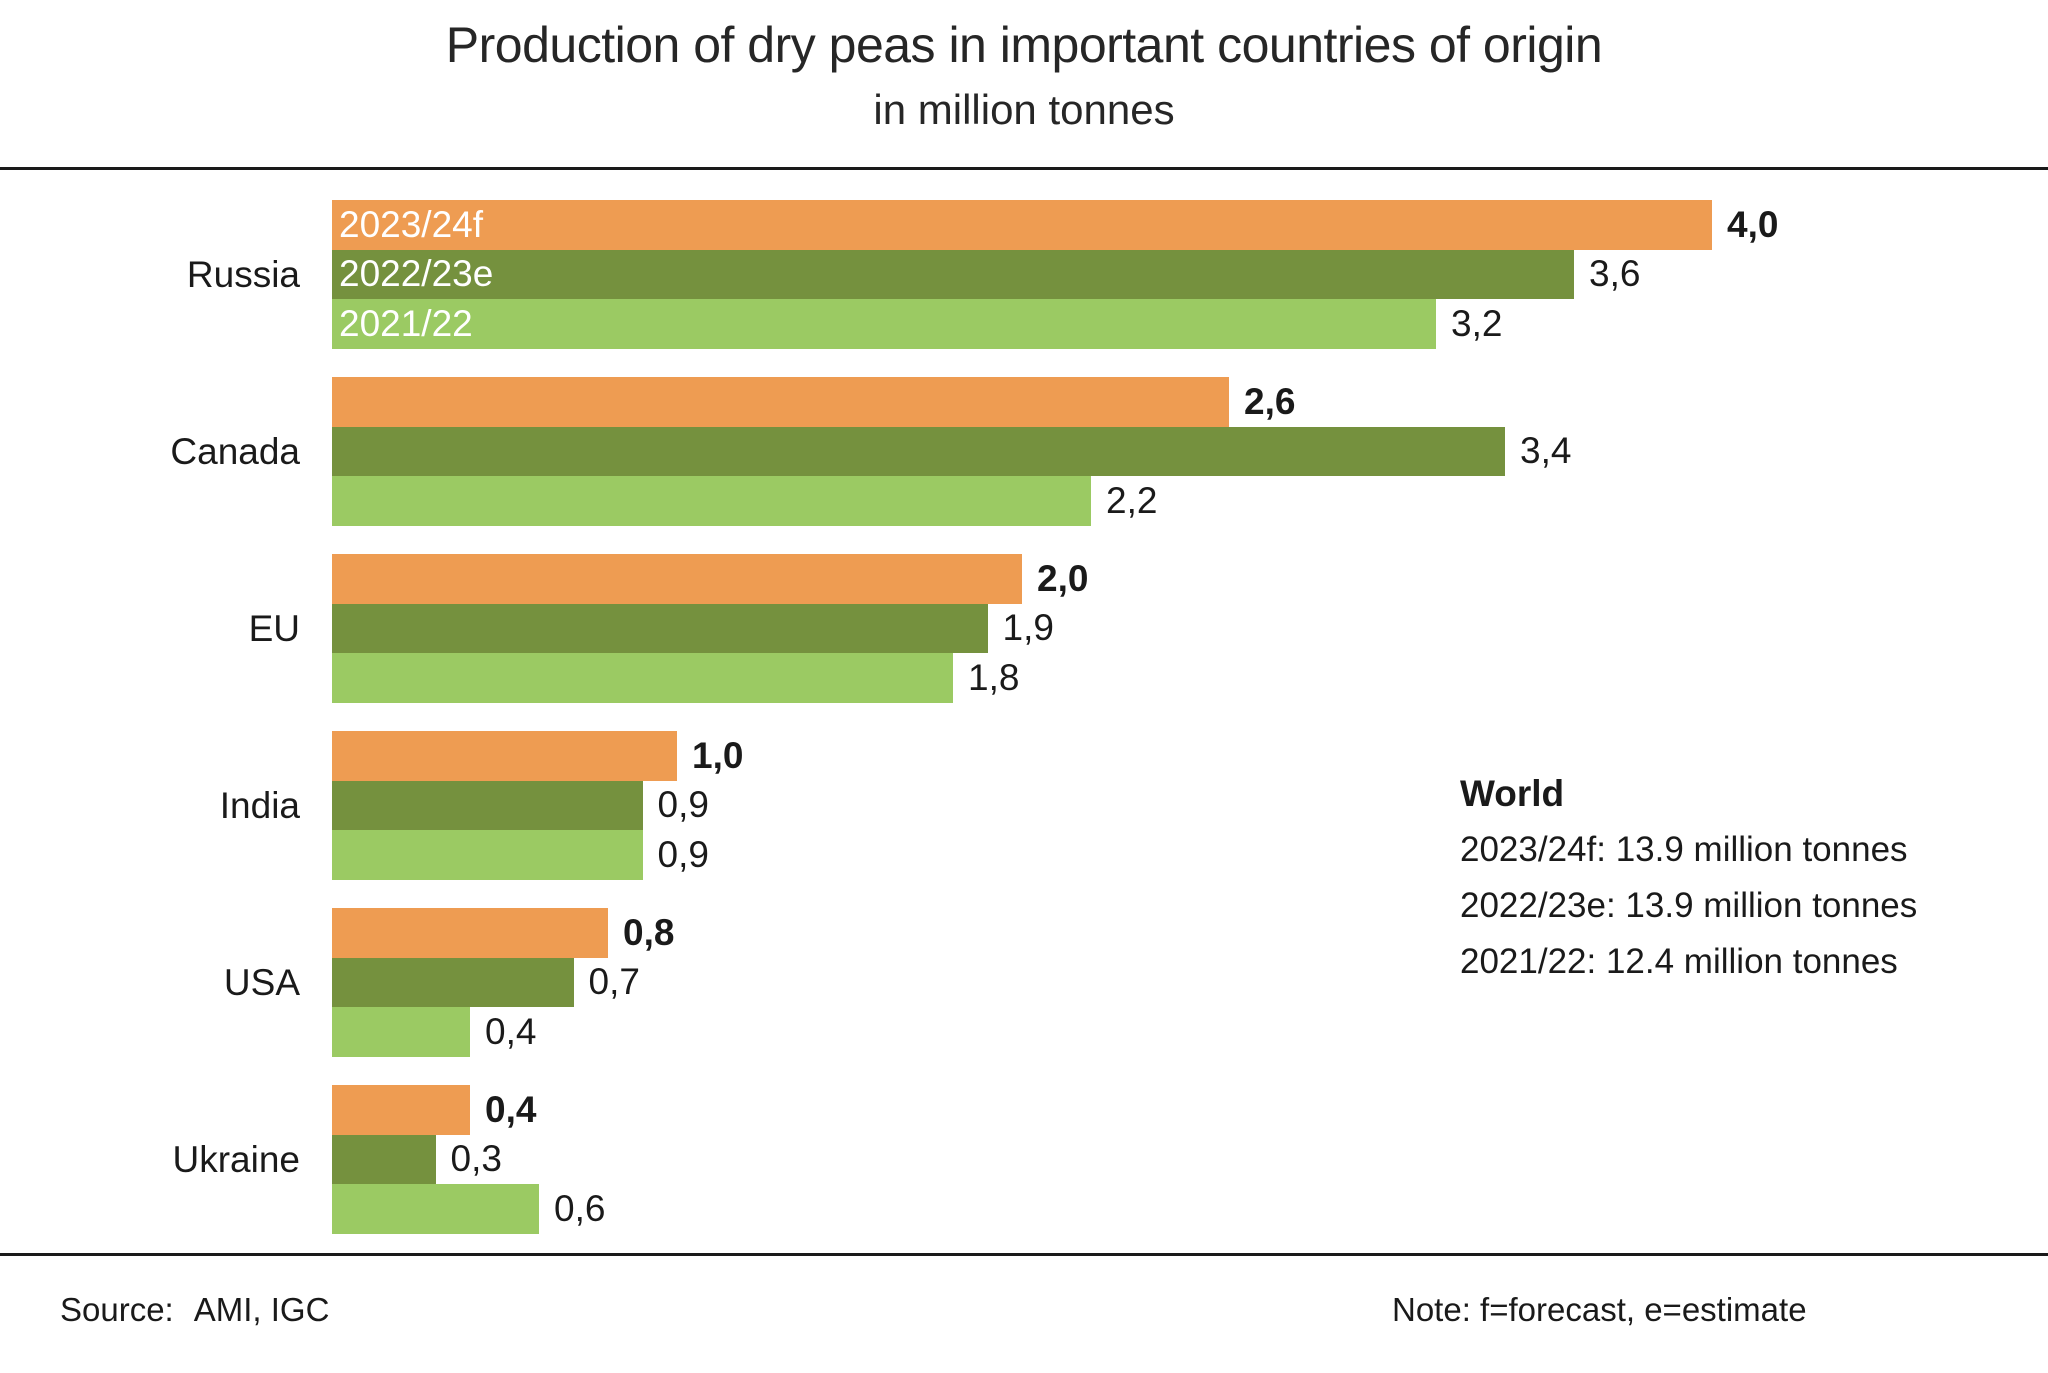 The image size is (2048, 1373). I want to click on chart-subtitle: in million tonnes, so click(1024, 109).